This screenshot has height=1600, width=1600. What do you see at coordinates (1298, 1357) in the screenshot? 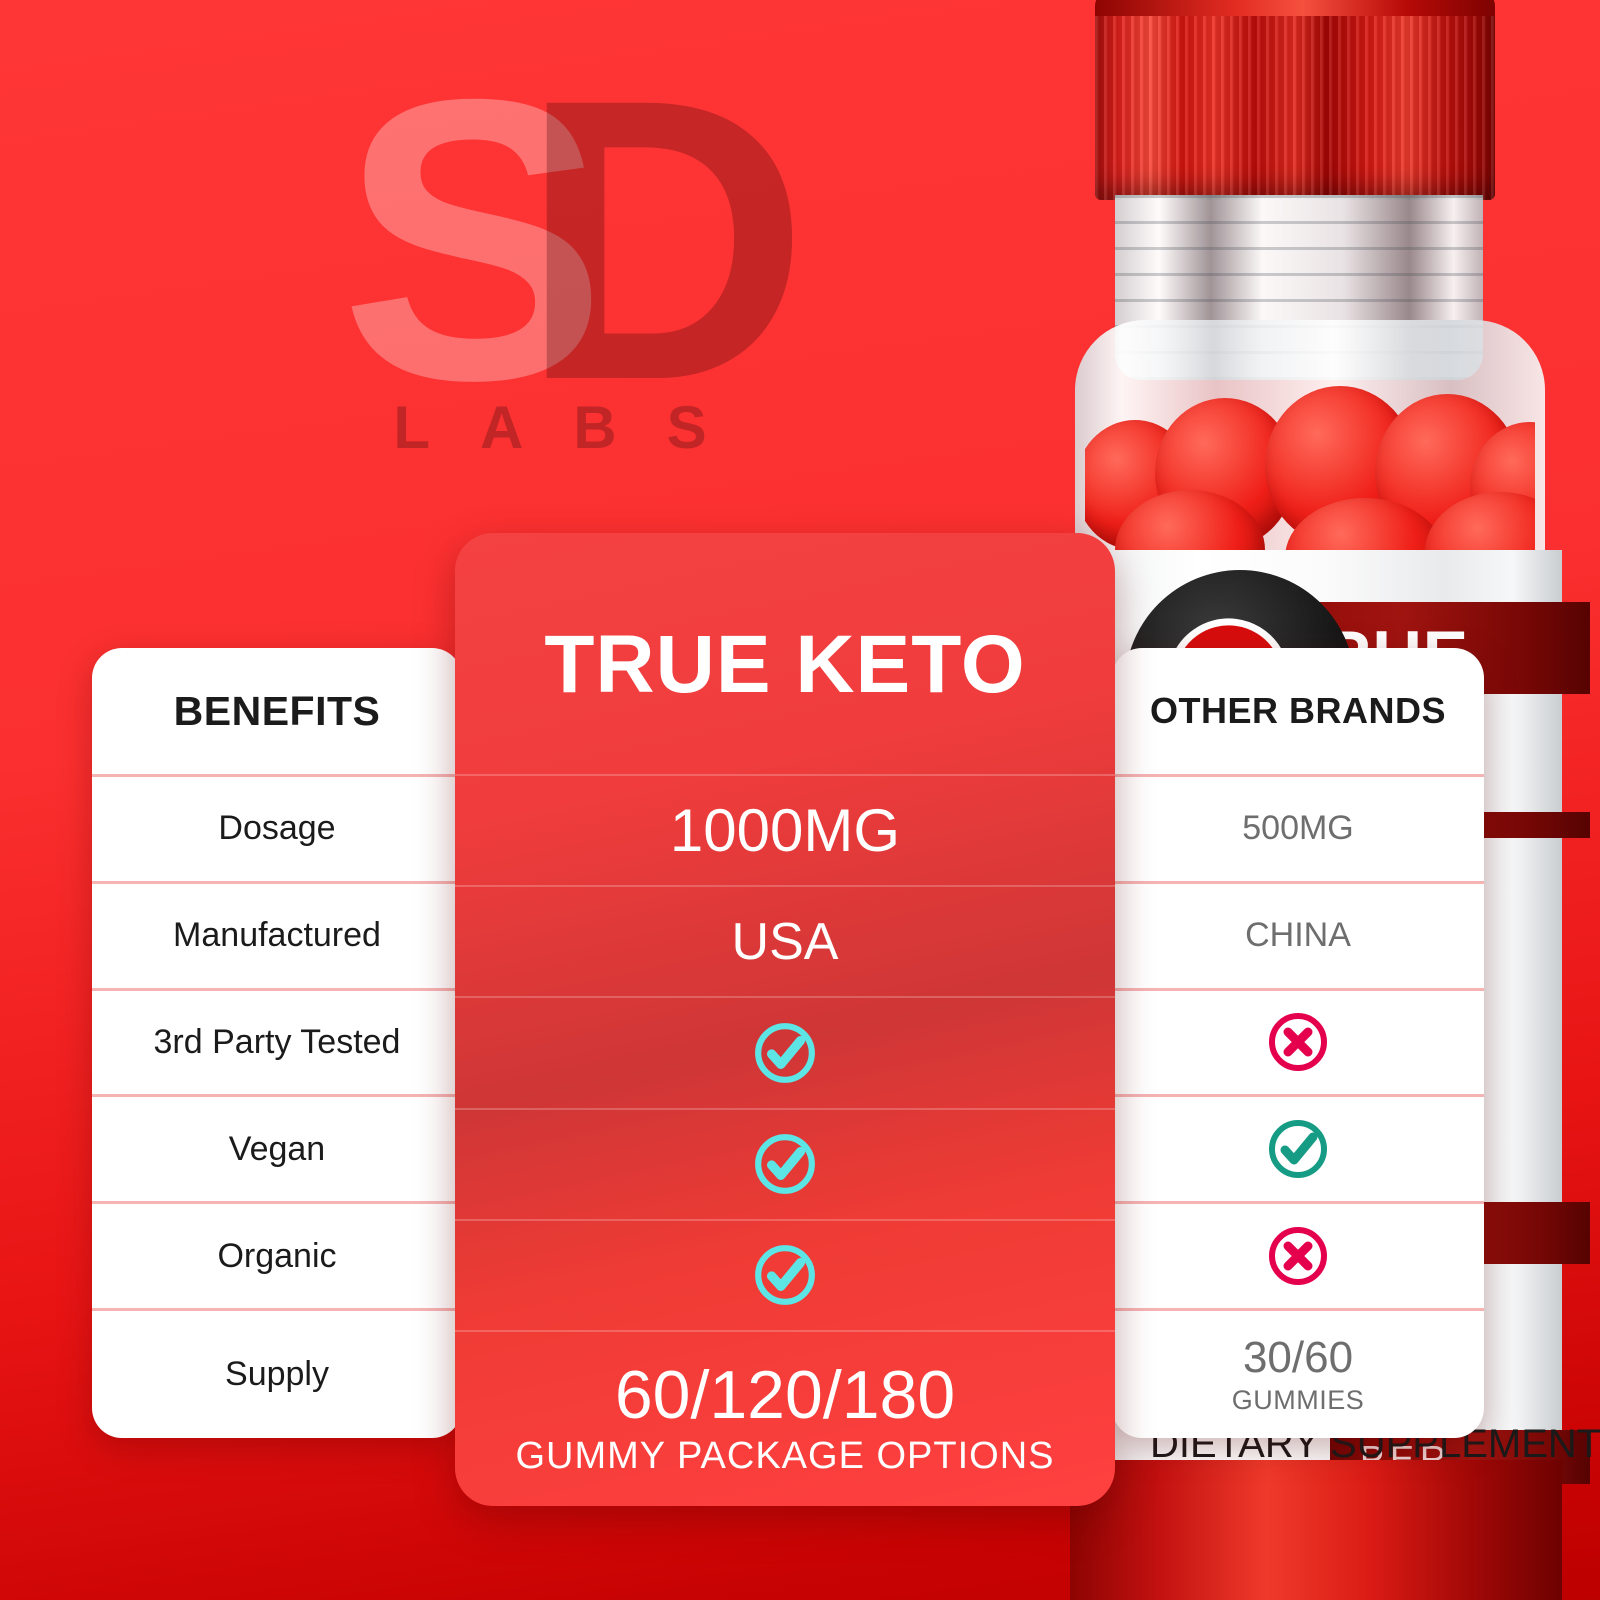
I see `other-value-supply: 30/60` at bounding box center [1298, 1357].